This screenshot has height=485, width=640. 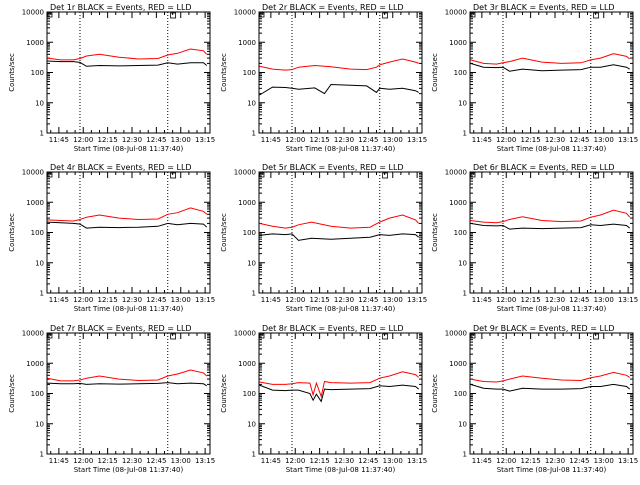 I want to click on chart-title: Det 1r BLACK = Events, RED = LLD, so click(x=121, y=7).